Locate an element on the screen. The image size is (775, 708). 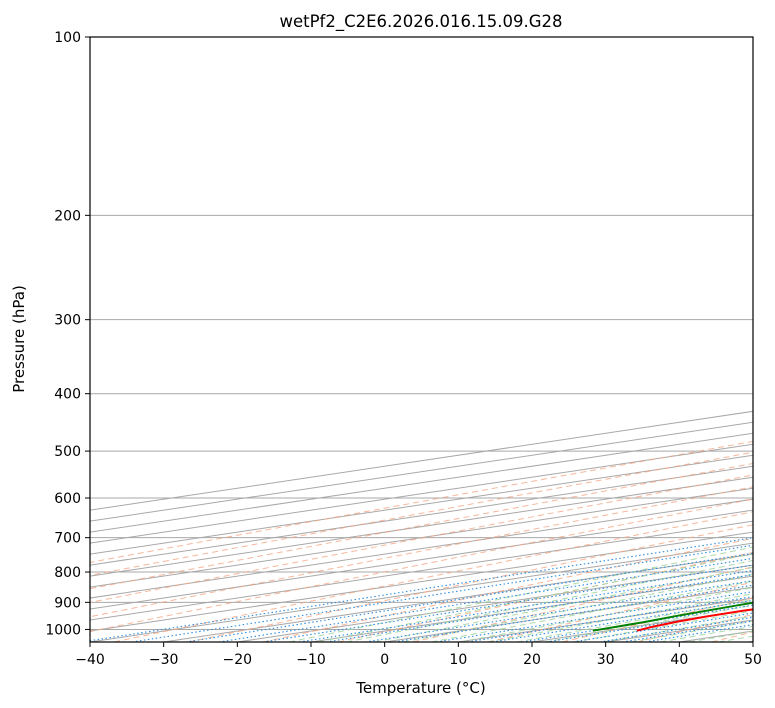
x-tick-label: −20 is located at coordinates (238, 660).